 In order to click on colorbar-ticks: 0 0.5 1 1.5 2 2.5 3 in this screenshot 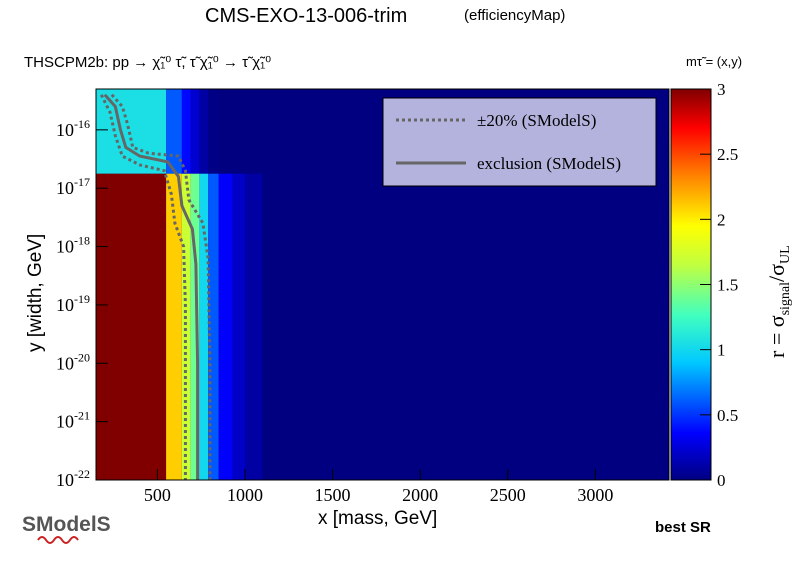, I will do `click(719, 285)`.